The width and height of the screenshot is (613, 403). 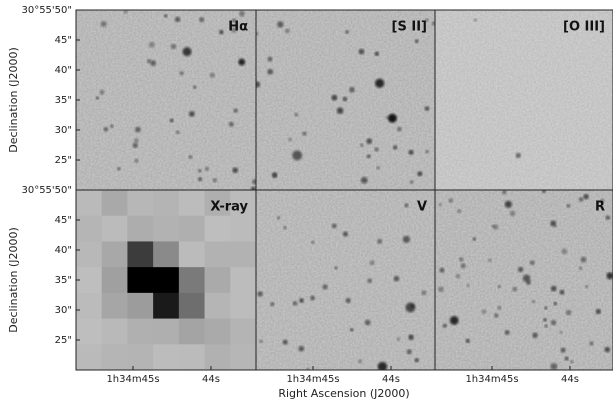 I want to click on panel-label: [S II], so click(x=409, y=27).